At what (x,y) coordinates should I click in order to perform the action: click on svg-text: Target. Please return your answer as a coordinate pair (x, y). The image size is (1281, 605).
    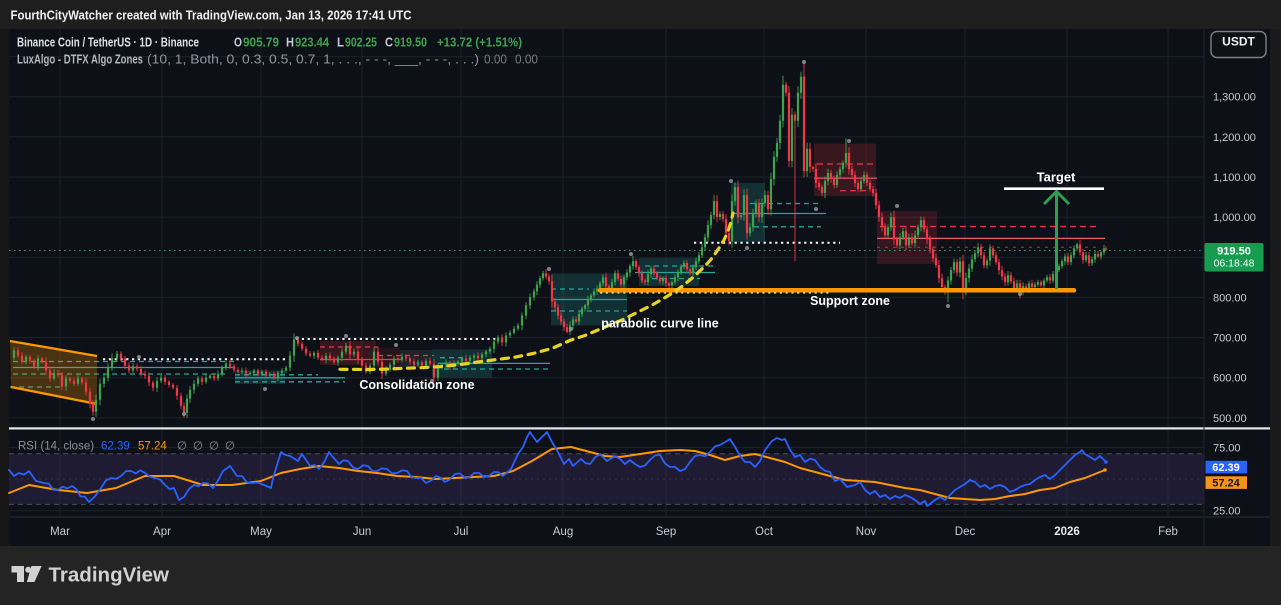
    Looking at the image, I should click on (1056, 177).